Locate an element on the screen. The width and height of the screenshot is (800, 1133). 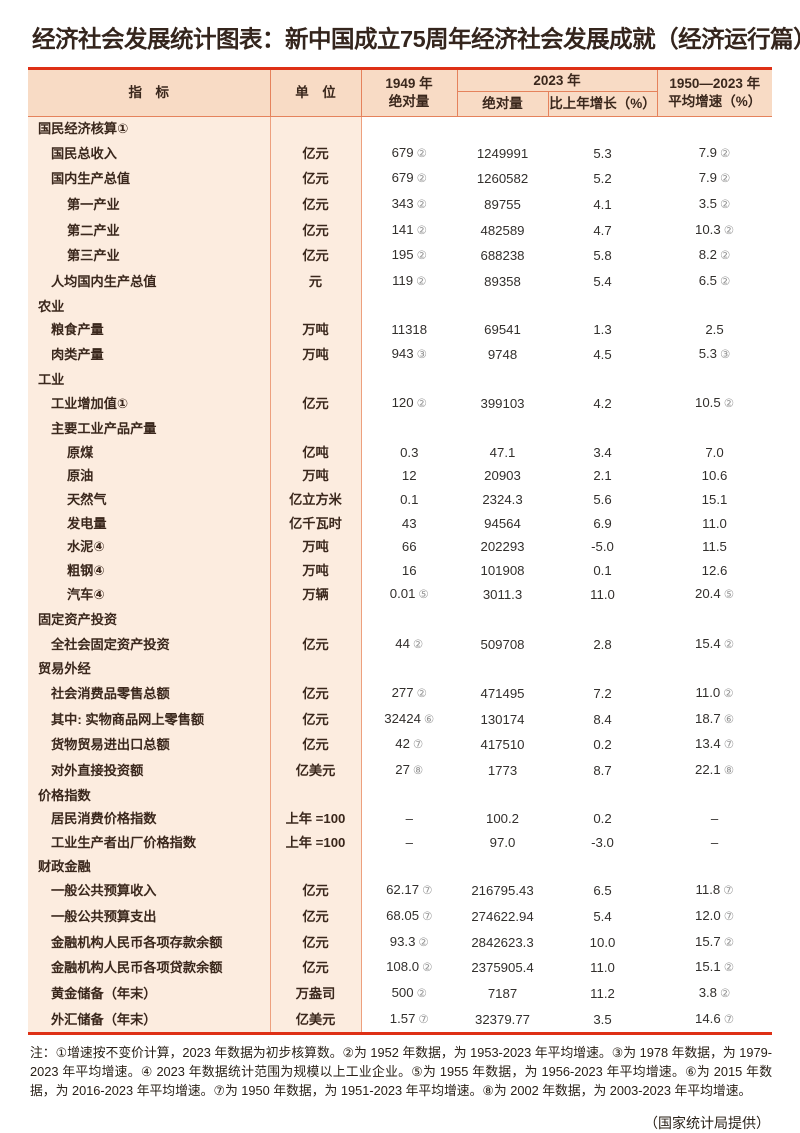
avg-growth-cell: 8.2 ② is located at coordinates (715, 256).